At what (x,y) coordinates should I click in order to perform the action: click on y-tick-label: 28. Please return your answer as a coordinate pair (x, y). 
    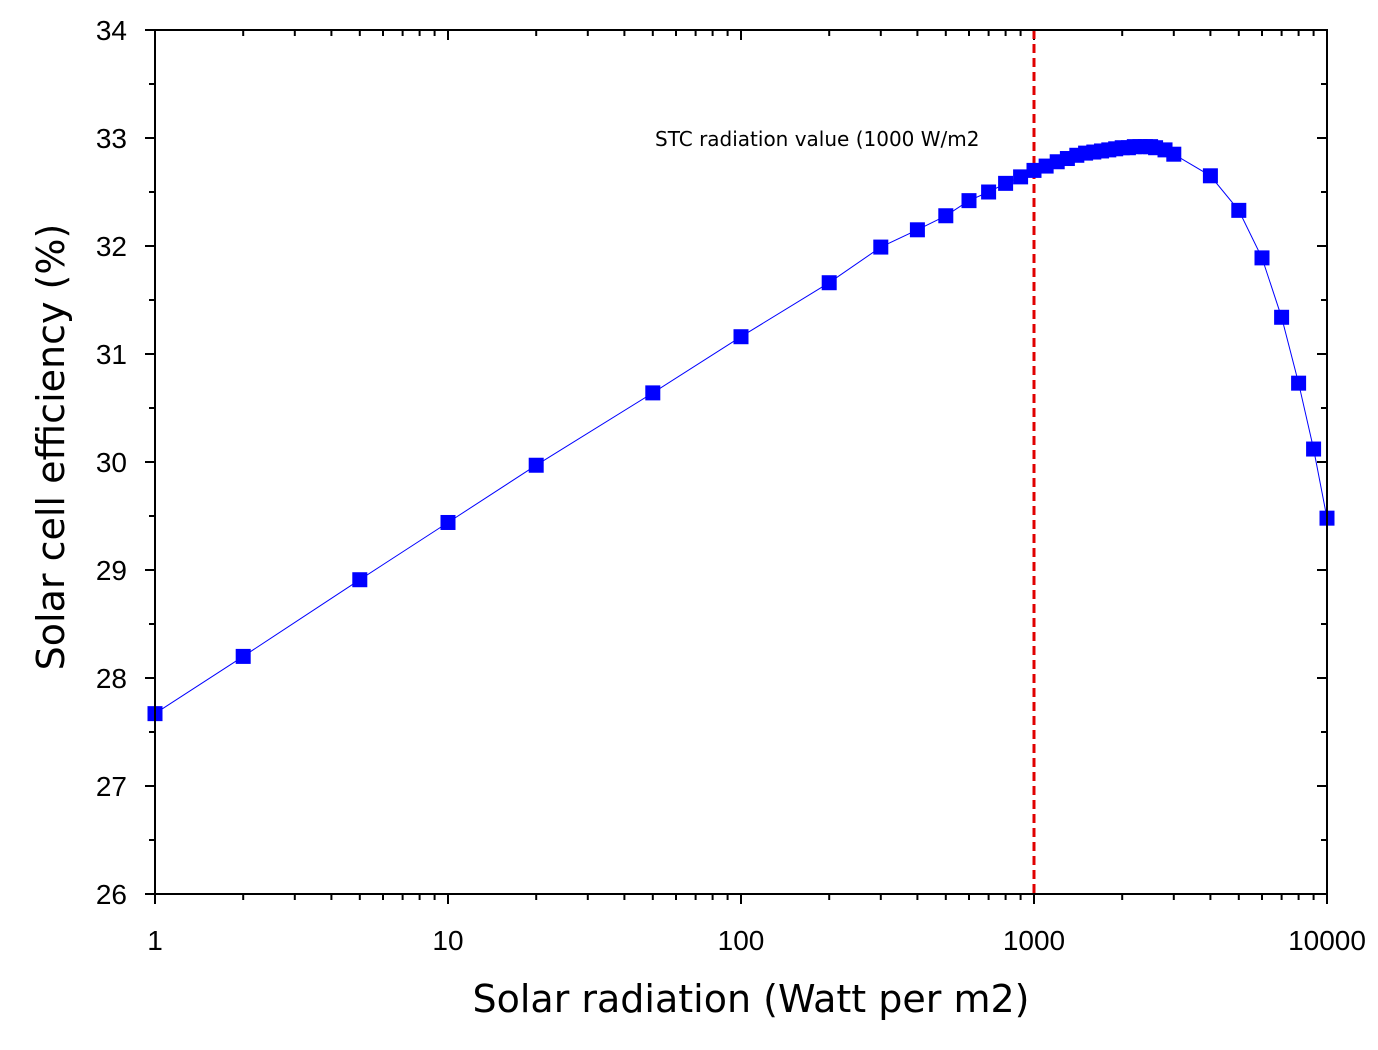
    Looking at the image, I should click on (111, 678).